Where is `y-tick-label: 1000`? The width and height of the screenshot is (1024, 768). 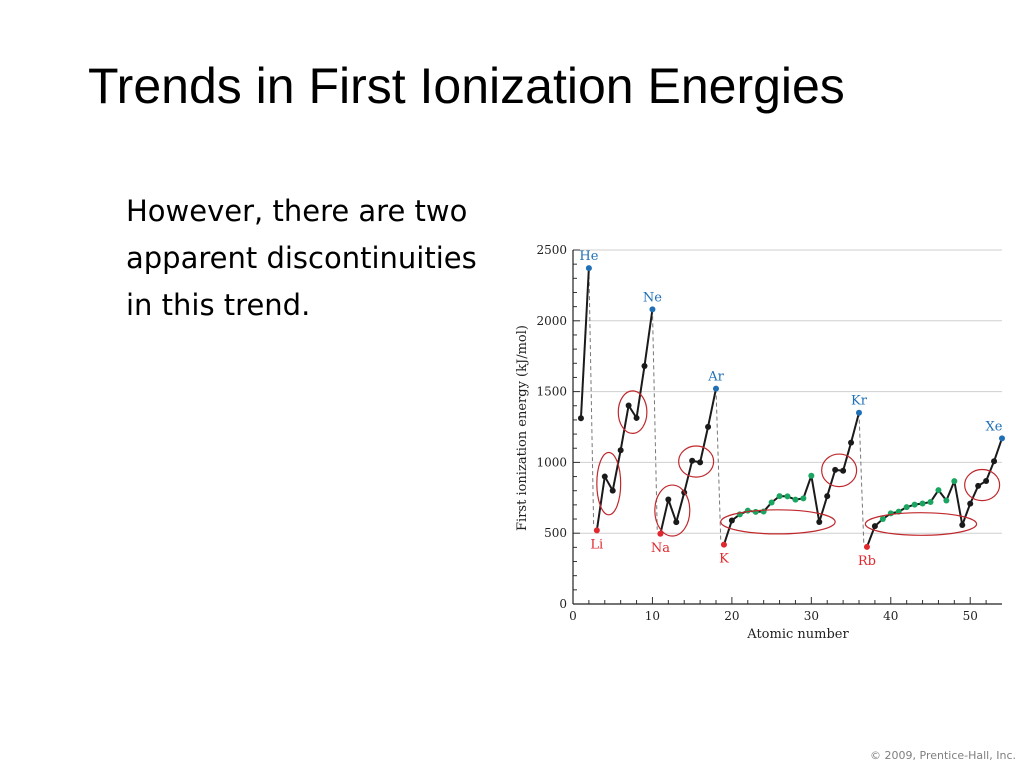 y-tick-label: 1000 is located at coordinates (551, 462).